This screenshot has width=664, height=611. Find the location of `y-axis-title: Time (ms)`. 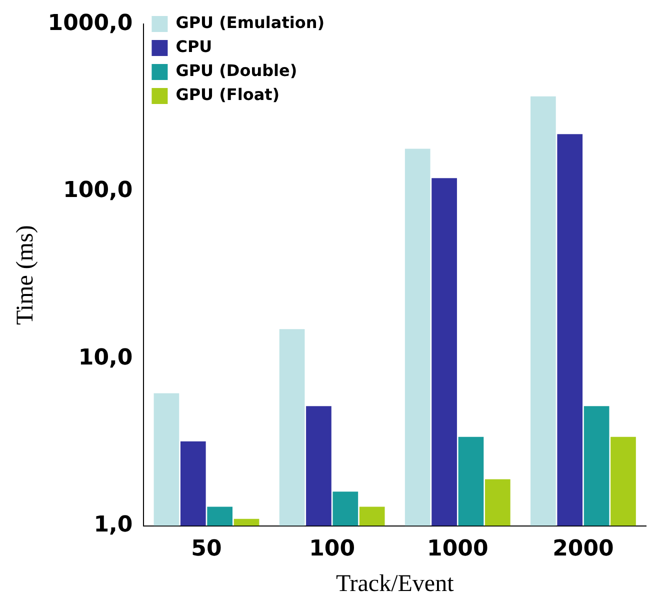

y-axis-title: Time (ms) is located at coordinates (25, 275).